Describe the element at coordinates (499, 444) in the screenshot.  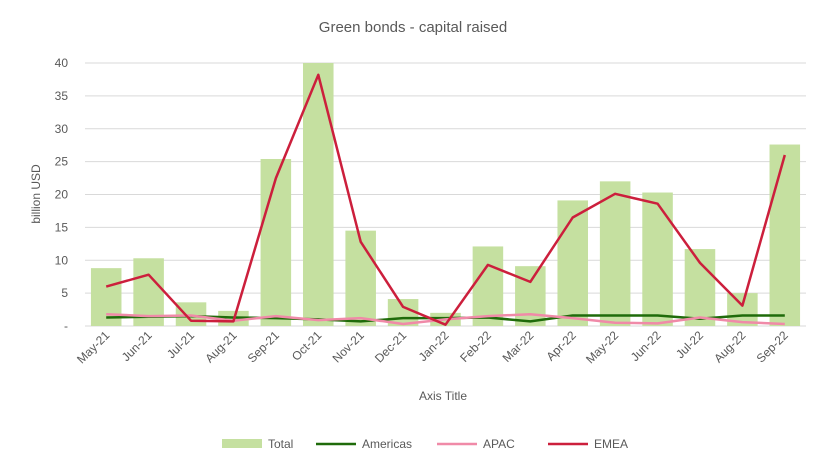
I see `legend-label-apac: APAC` at that location.